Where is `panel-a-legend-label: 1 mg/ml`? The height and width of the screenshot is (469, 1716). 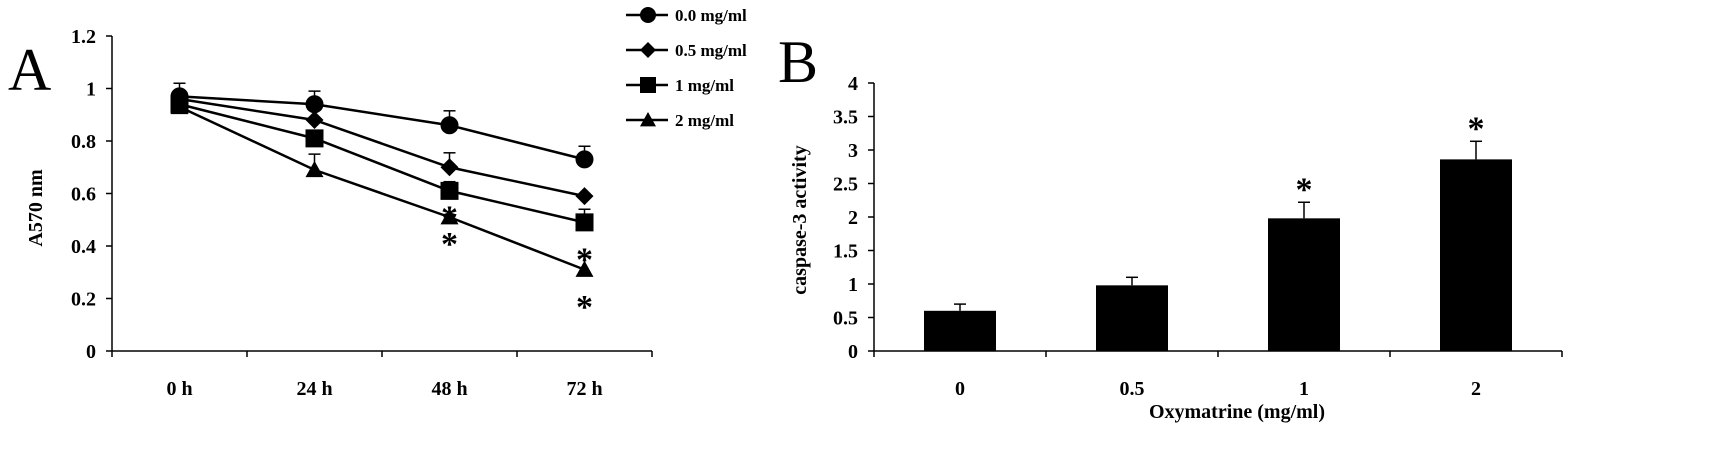 panel-a-legend-label: 1 mg/ml is located at coordinates (704, 85).